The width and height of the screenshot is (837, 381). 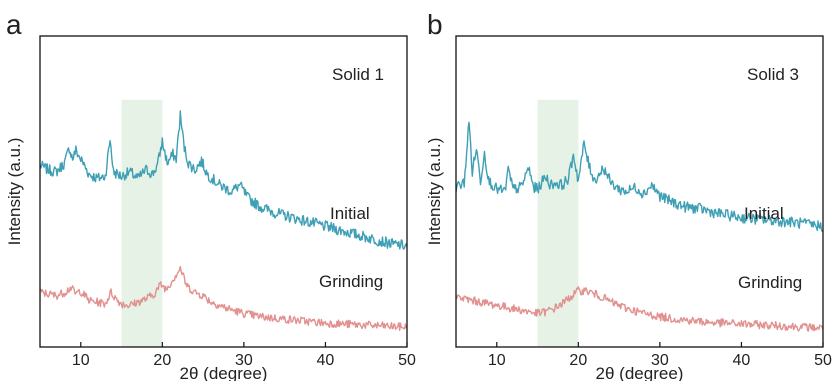 I want to click on sample-annotation: Solid 1, so click(x=358, y=74).